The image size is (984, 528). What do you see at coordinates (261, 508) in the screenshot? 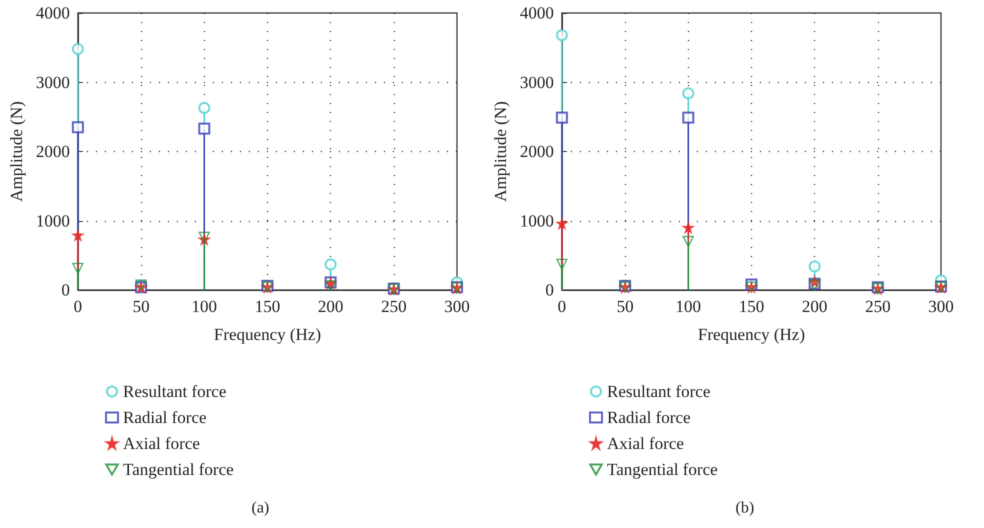
I see `text: (a)` at bounding box center [261, 508].